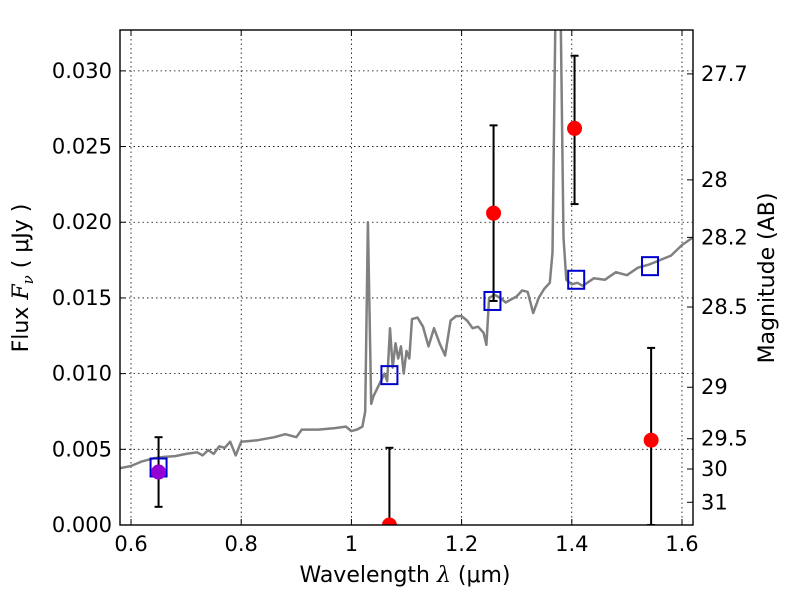 This screenshot has height=600, width=800. I want to click on x-tick-label: 1.2, so click(461, 544).